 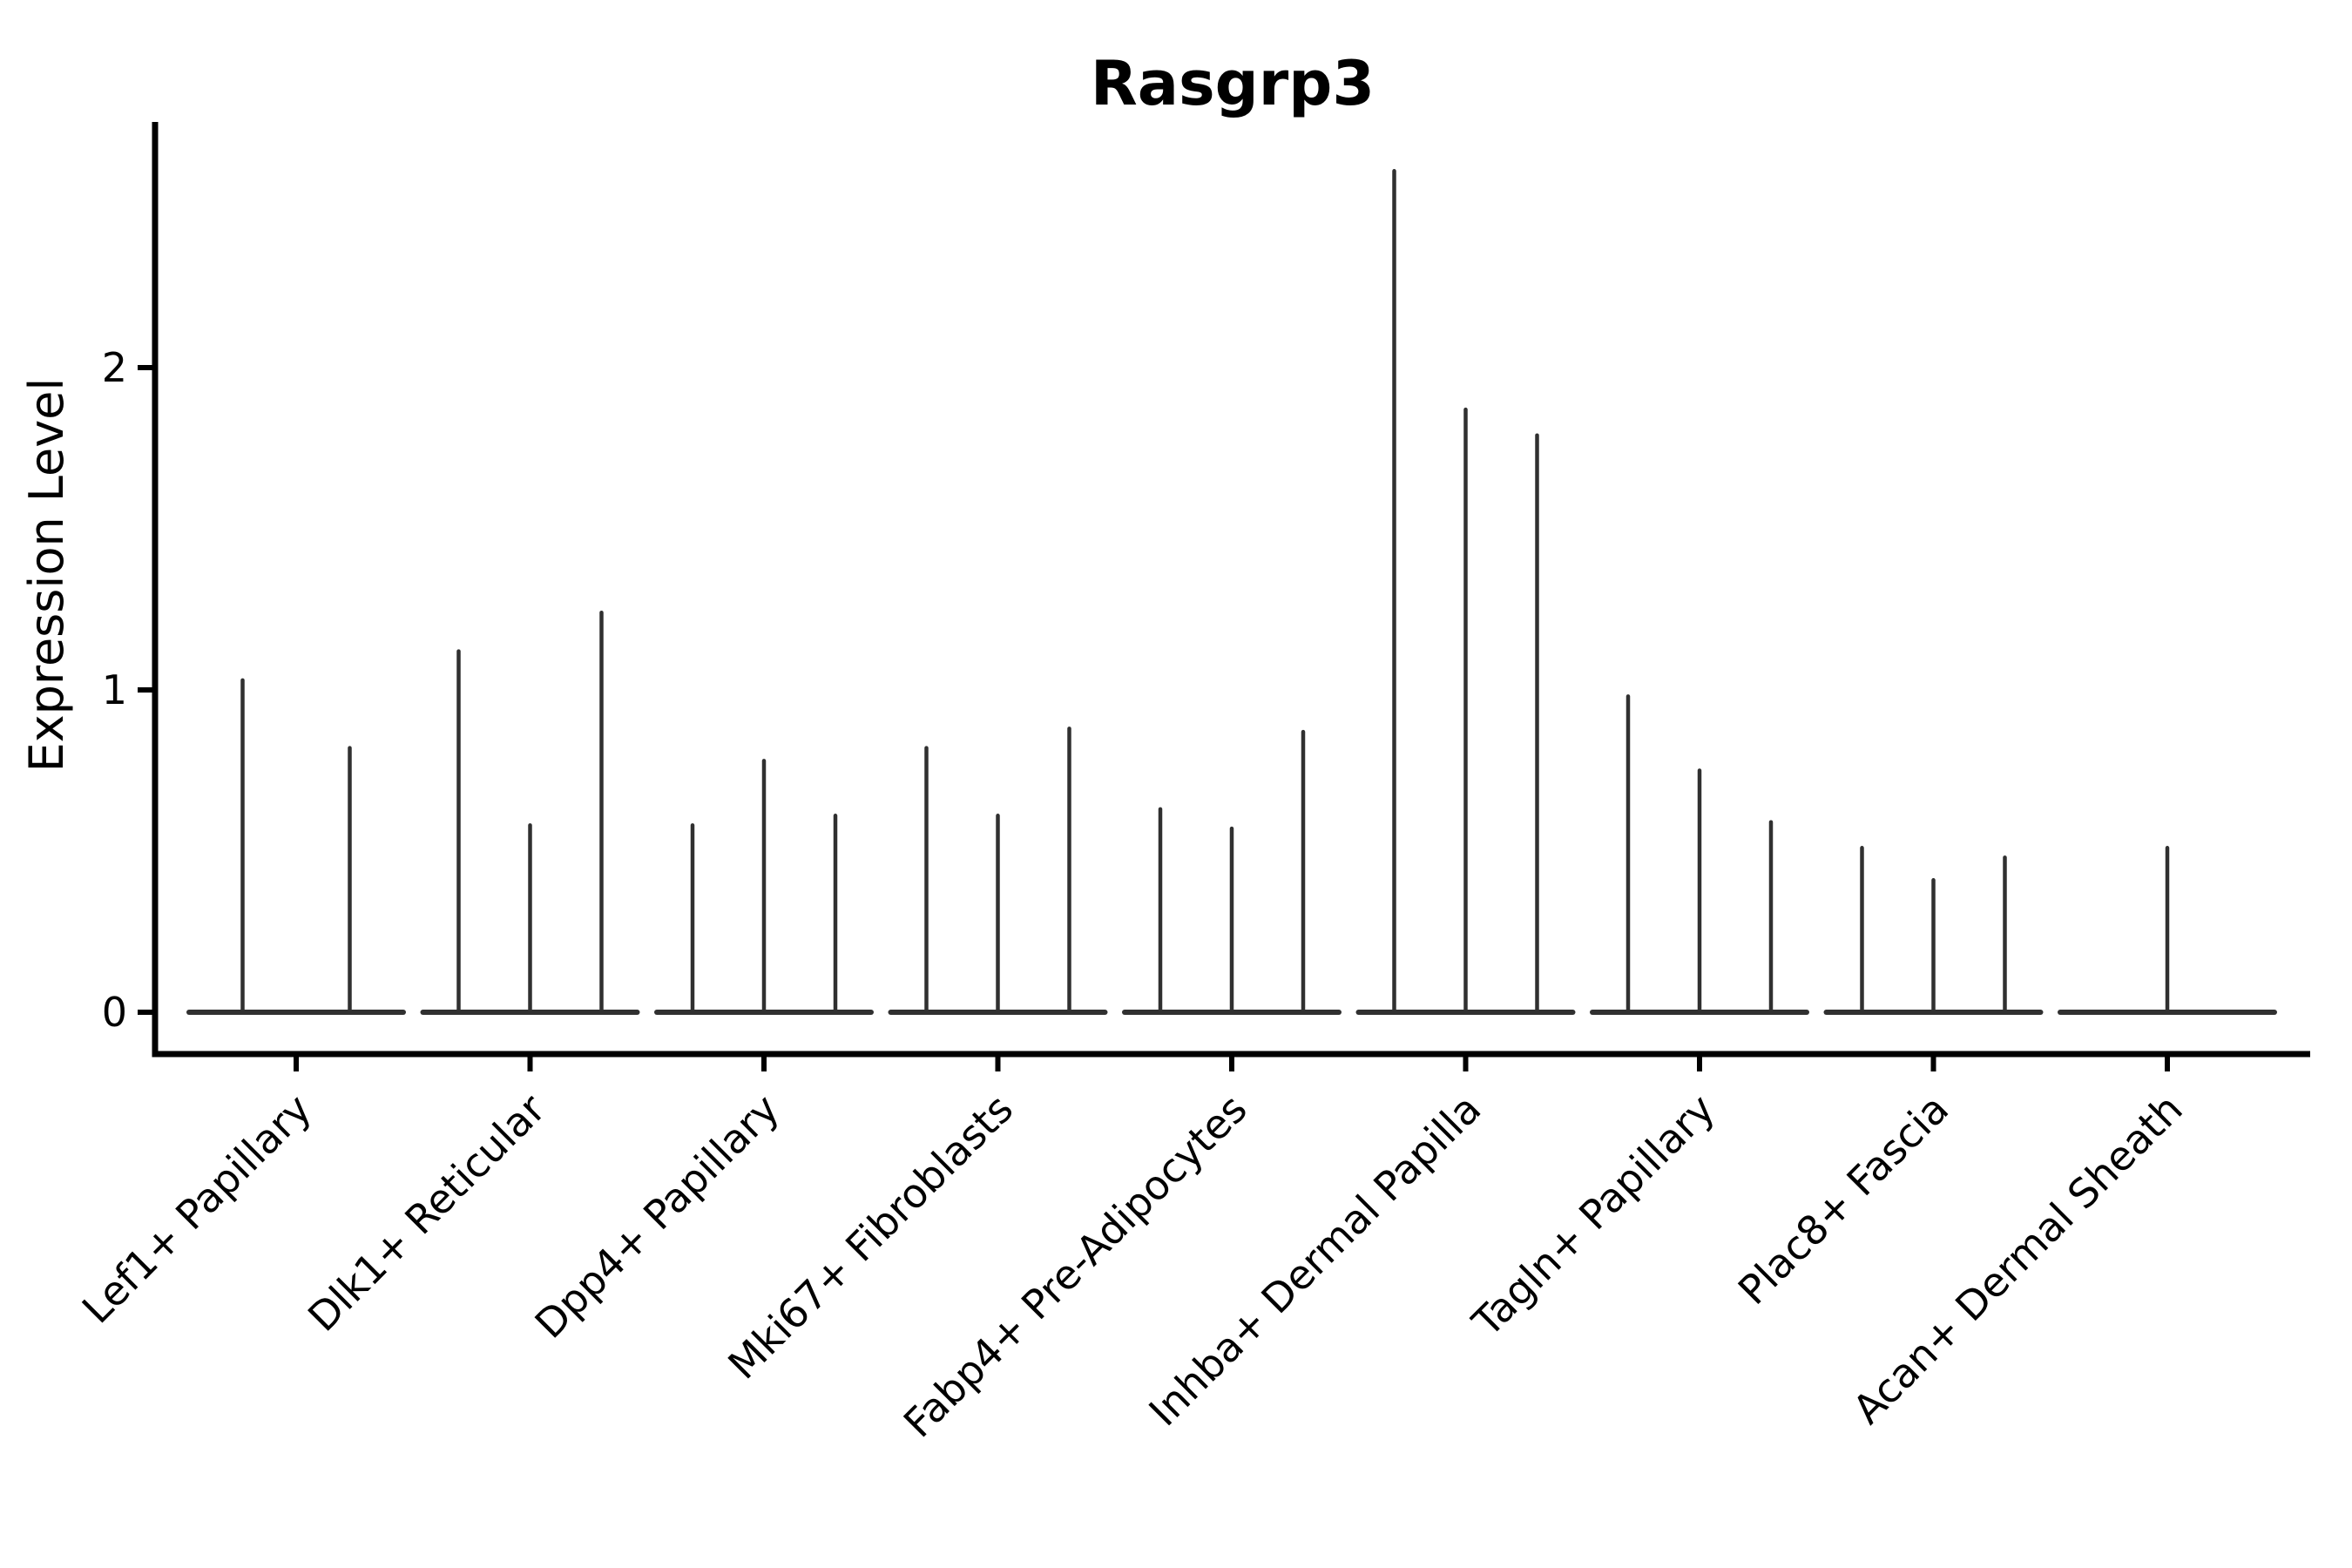 What do you see at coordinates (197, 1209) in the screenshot?
I see `x-category-label: Lef1+ Papillary` at bounding box center [197, 1209].